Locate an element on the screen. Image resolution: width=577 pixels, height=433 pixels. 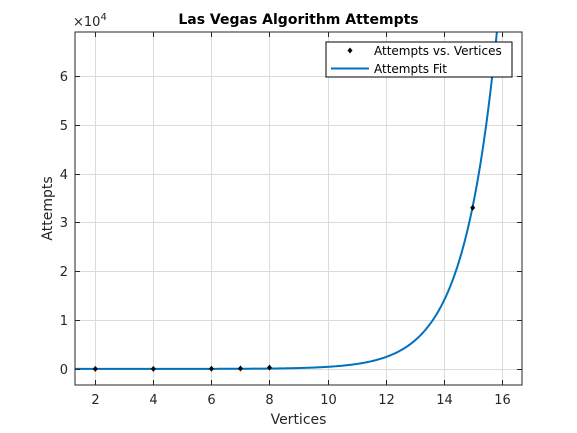
legend-box is located at coordinates (419, 59).